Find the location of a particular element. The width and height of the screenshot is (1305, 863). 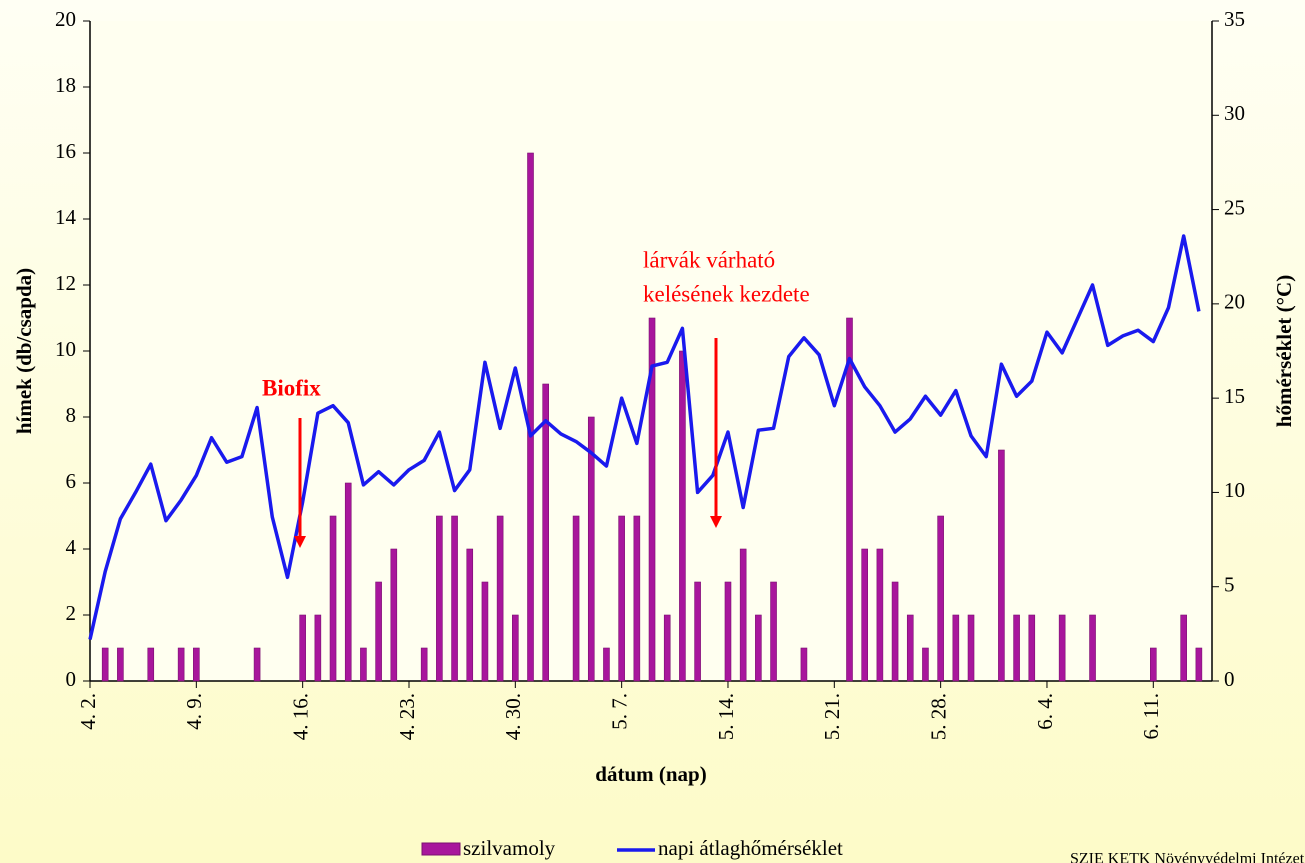

x-tick-label: 4. 30. is located at coordinates (513, 716).